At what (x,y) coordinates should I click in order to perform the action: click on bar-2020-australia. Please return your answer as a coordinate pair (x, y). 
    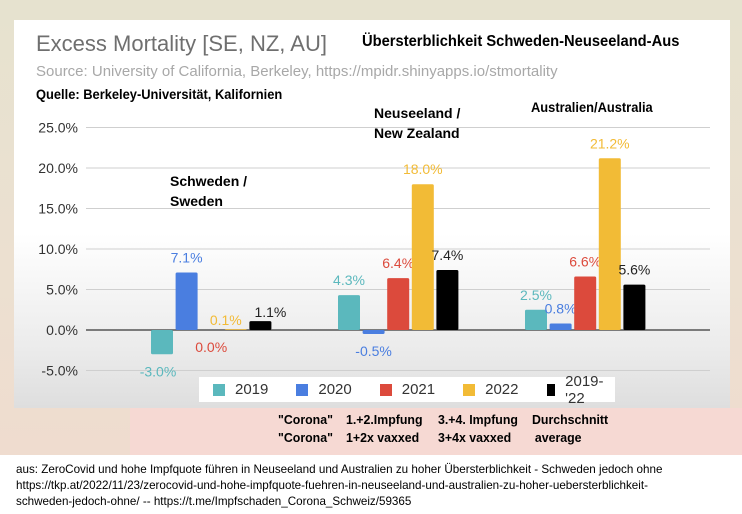
    Looking at the image, I should click on (560, 326).